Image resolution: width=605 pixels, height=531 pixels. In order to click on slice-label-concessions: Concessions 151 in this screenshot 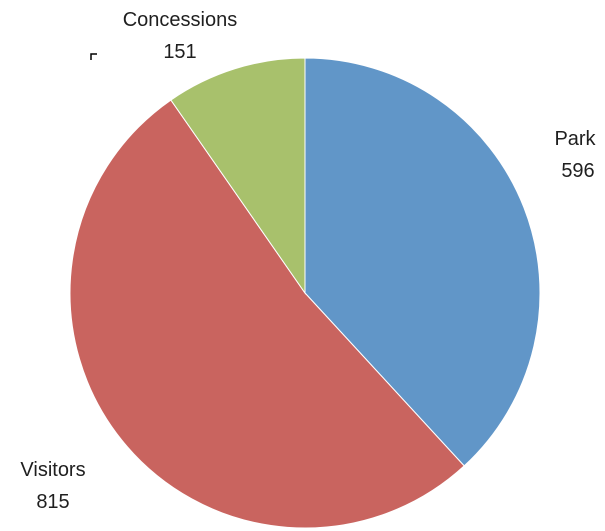, I will do `click(180, 36)`.